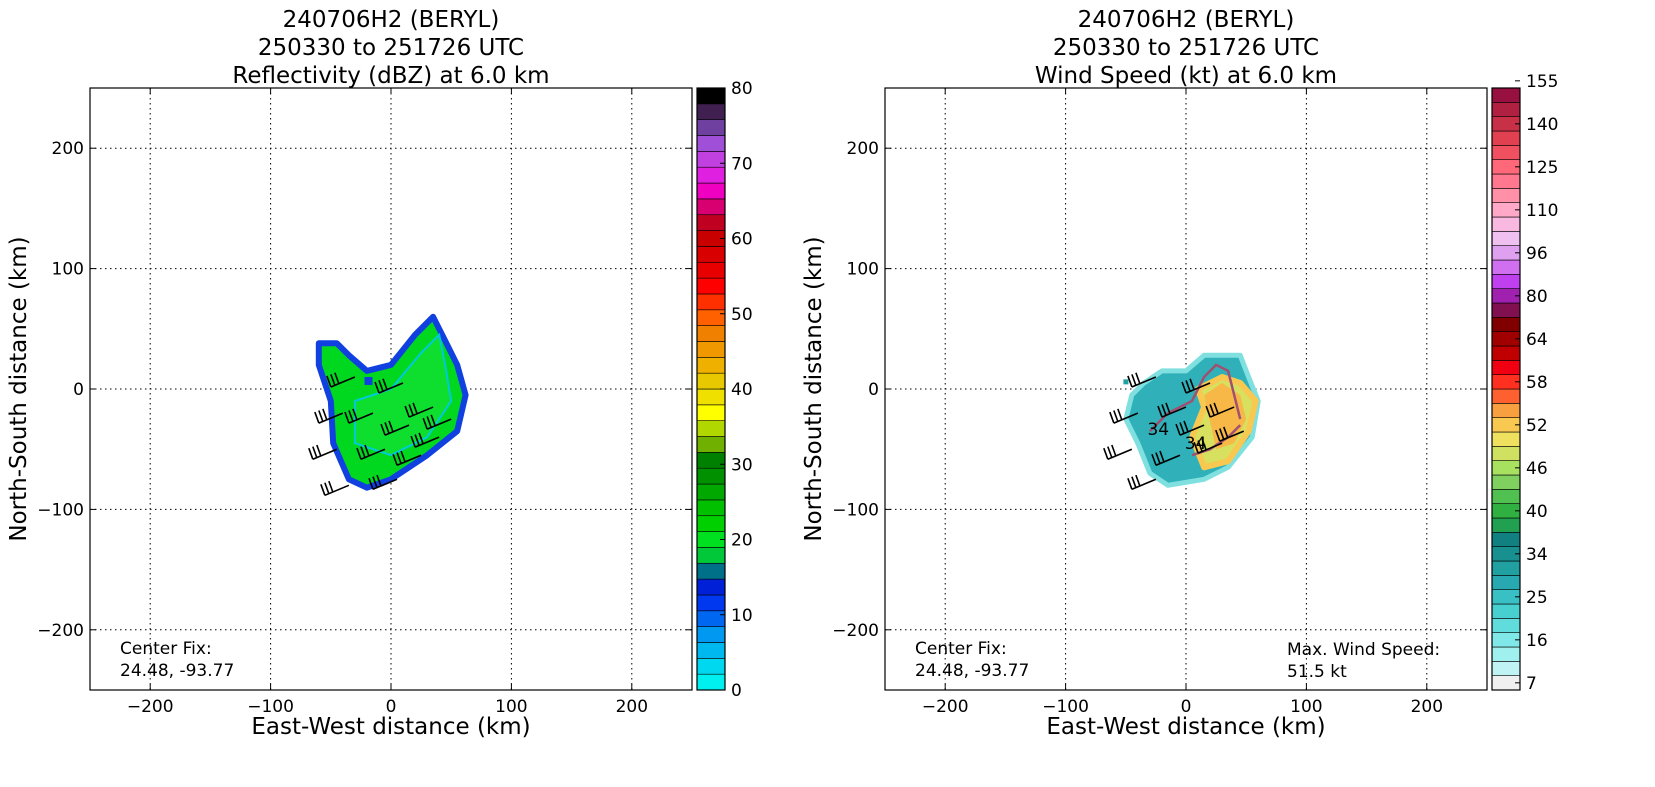  What do you see at coordinates (972, 671) in the screenshot?
I see `panel-2-center-fix-value: 24.48, -93.77` at bounding box center [972, 671].